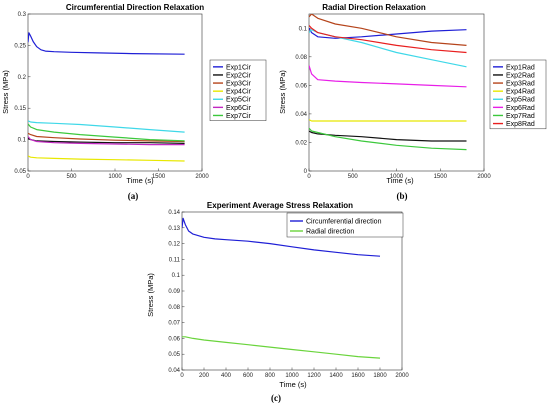 Image resolution: width=550 pixels, height=404 pixels. What do you see at coordinates (248, 376) in the screenshot?
I see `x-tick-label: 600` at bounding box center [248, 376].